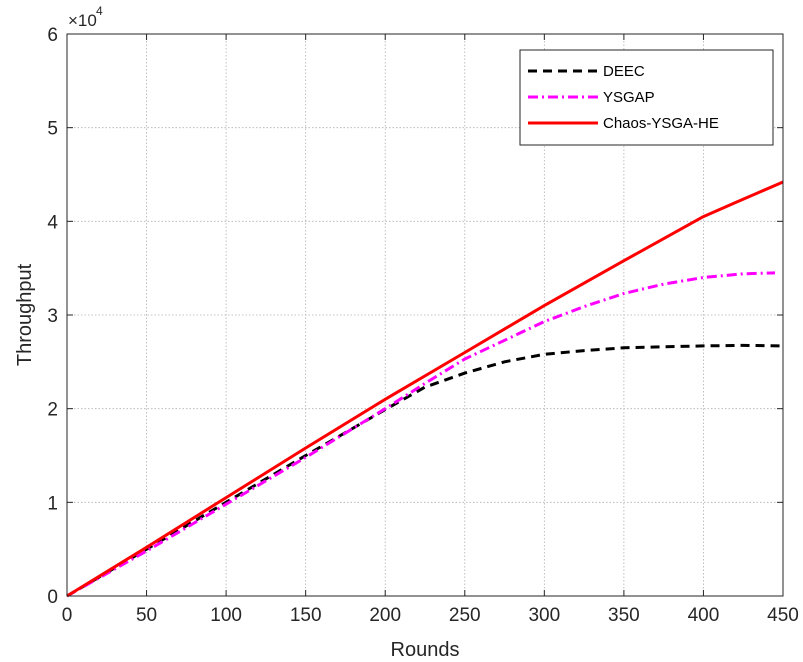  Describe the element at coordinates (52, 503) in the screenshot. I see `y-tick-label: 1` at that location.